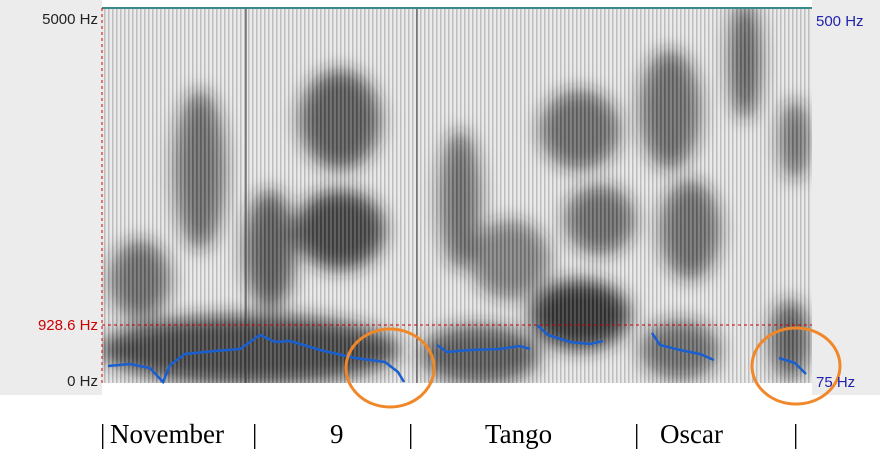 The height and width of the screenshot is (450, 880). What do you see at coordinates (840, 21) in the screenshot?
I see `pitch-top-label: 500 Hz` at bounding box center [840, 21].